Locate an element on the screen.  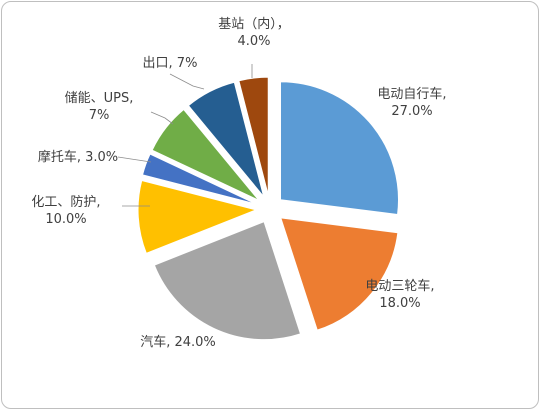
slice-label-line: 出口, 7% is located at coordinates (170, 63).